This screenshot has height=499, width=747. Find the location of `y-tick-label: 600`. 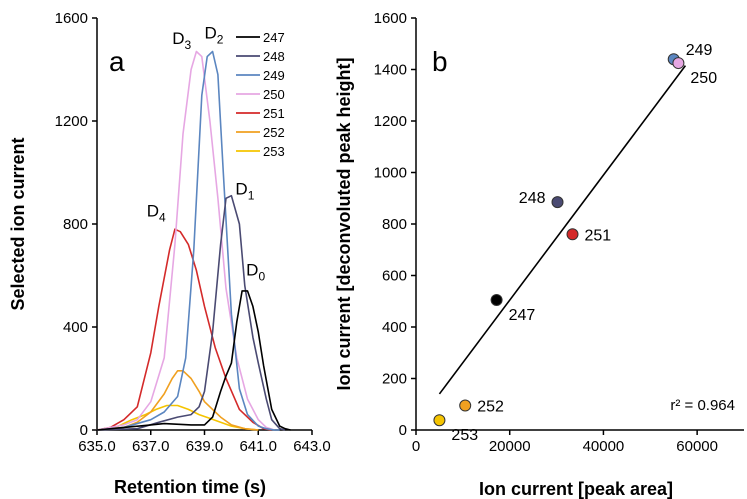

y-tick-label: 600 is located at coordinates (394, 276).